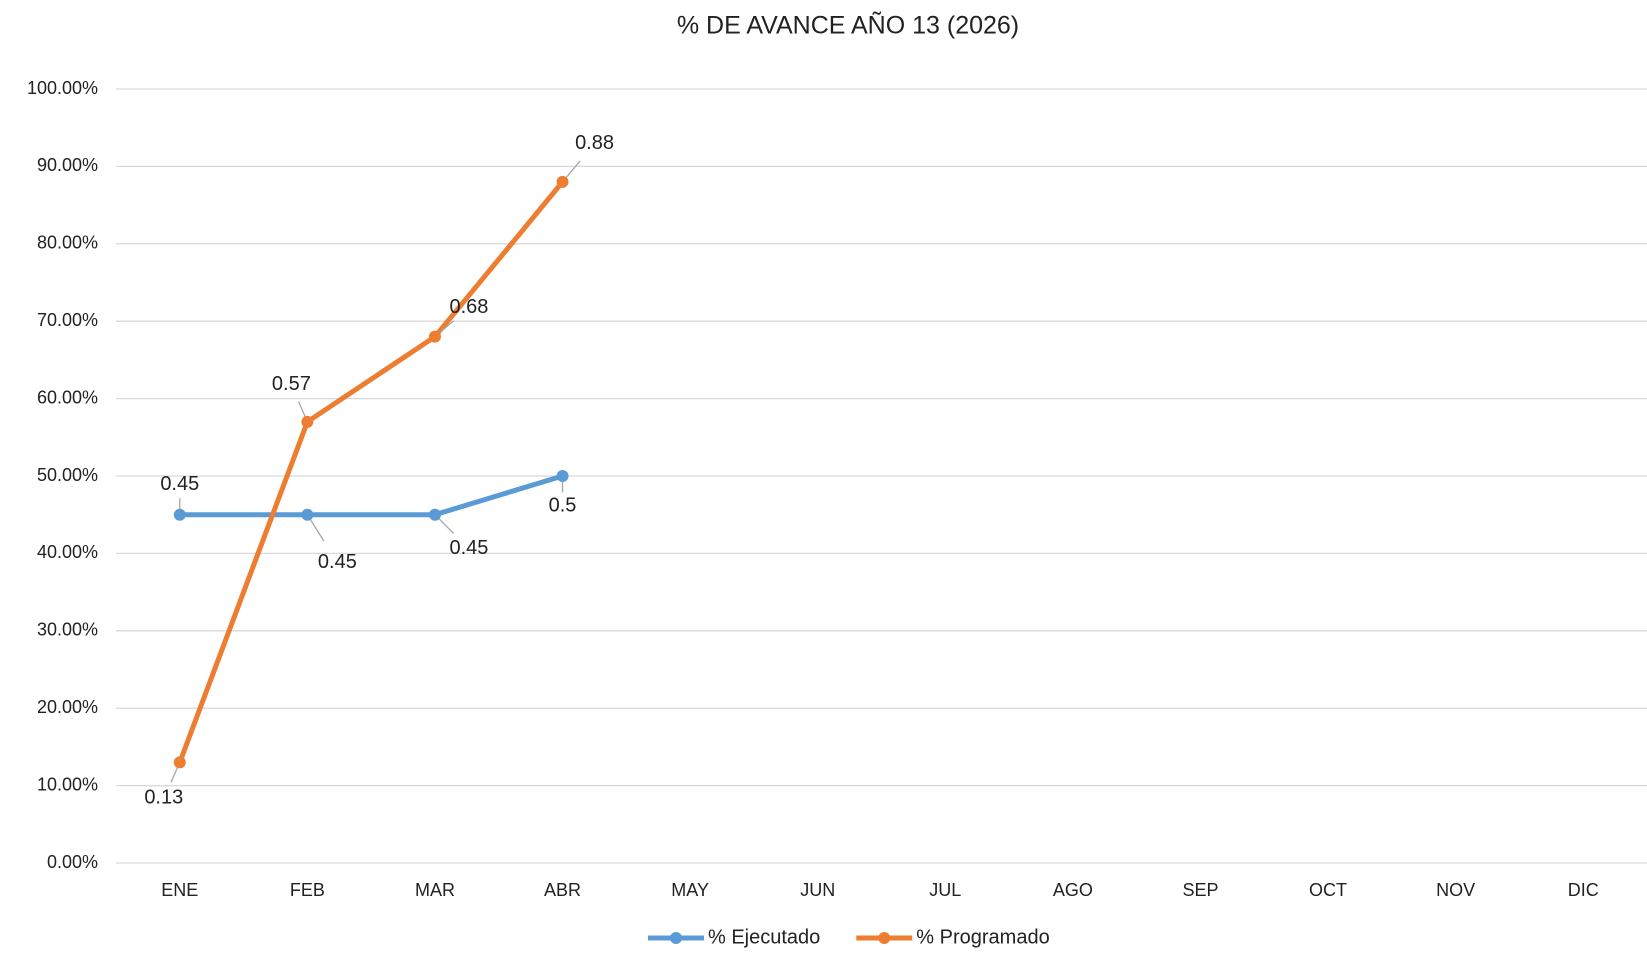  Describe the element at coordinates (848, 25) in the screenshot. I see `chart-title: % DE AVANCE AÑO 13 (2026)` at that location.